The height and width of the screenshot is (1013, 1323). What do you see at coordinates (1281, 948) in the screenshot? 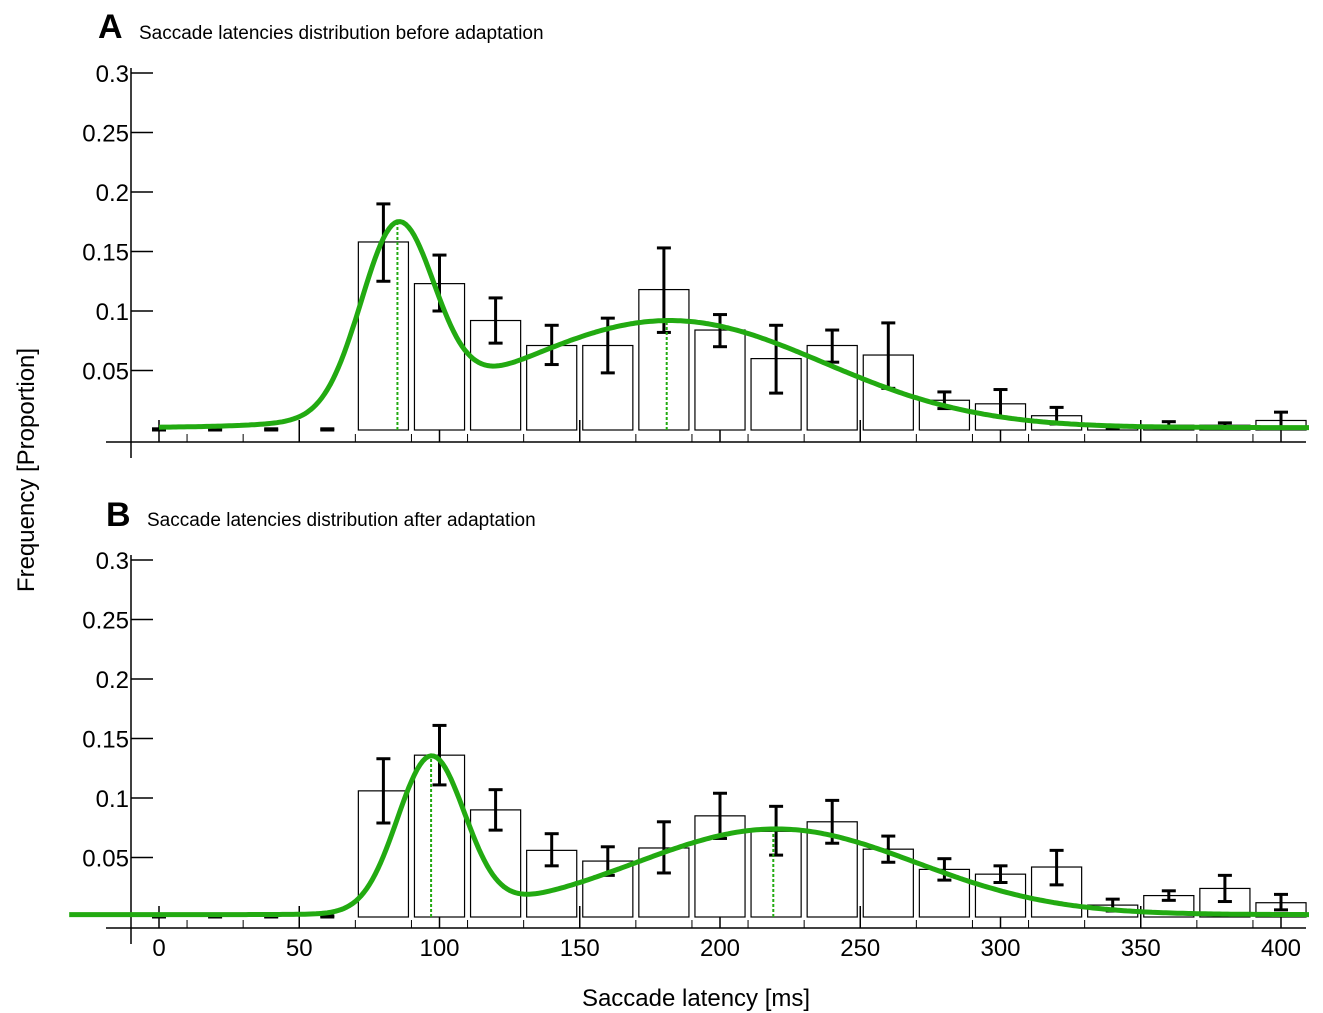
I see `panel-b-x-tick-label: 400` at bounding box center [1281, 948].